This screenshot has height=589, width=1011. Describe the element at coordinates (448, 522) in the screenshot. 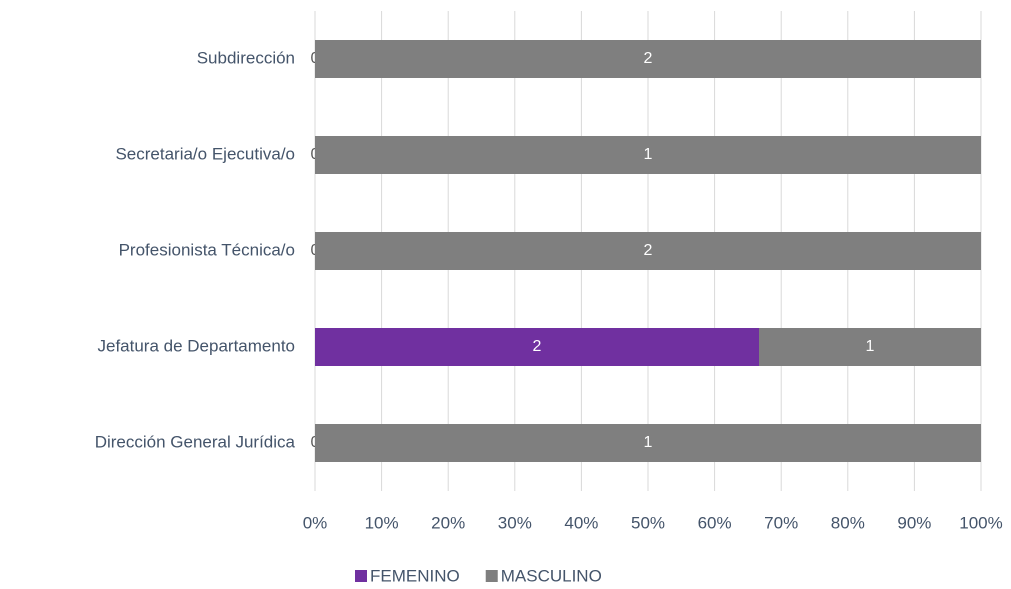

I see `x-tick-label: 20%` at that location.